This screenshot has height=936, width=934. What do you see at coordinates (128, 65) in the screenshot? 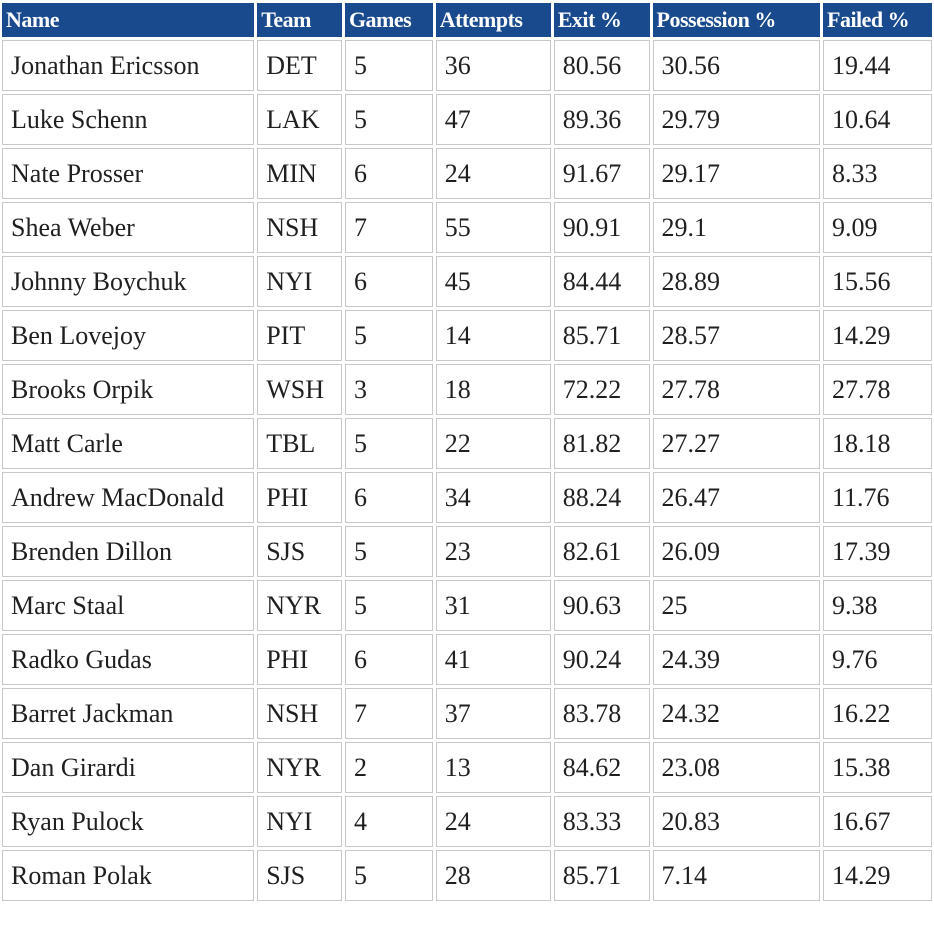
I see `cell-name: Jonathan Ericsson` at bounding box center [128, 65].